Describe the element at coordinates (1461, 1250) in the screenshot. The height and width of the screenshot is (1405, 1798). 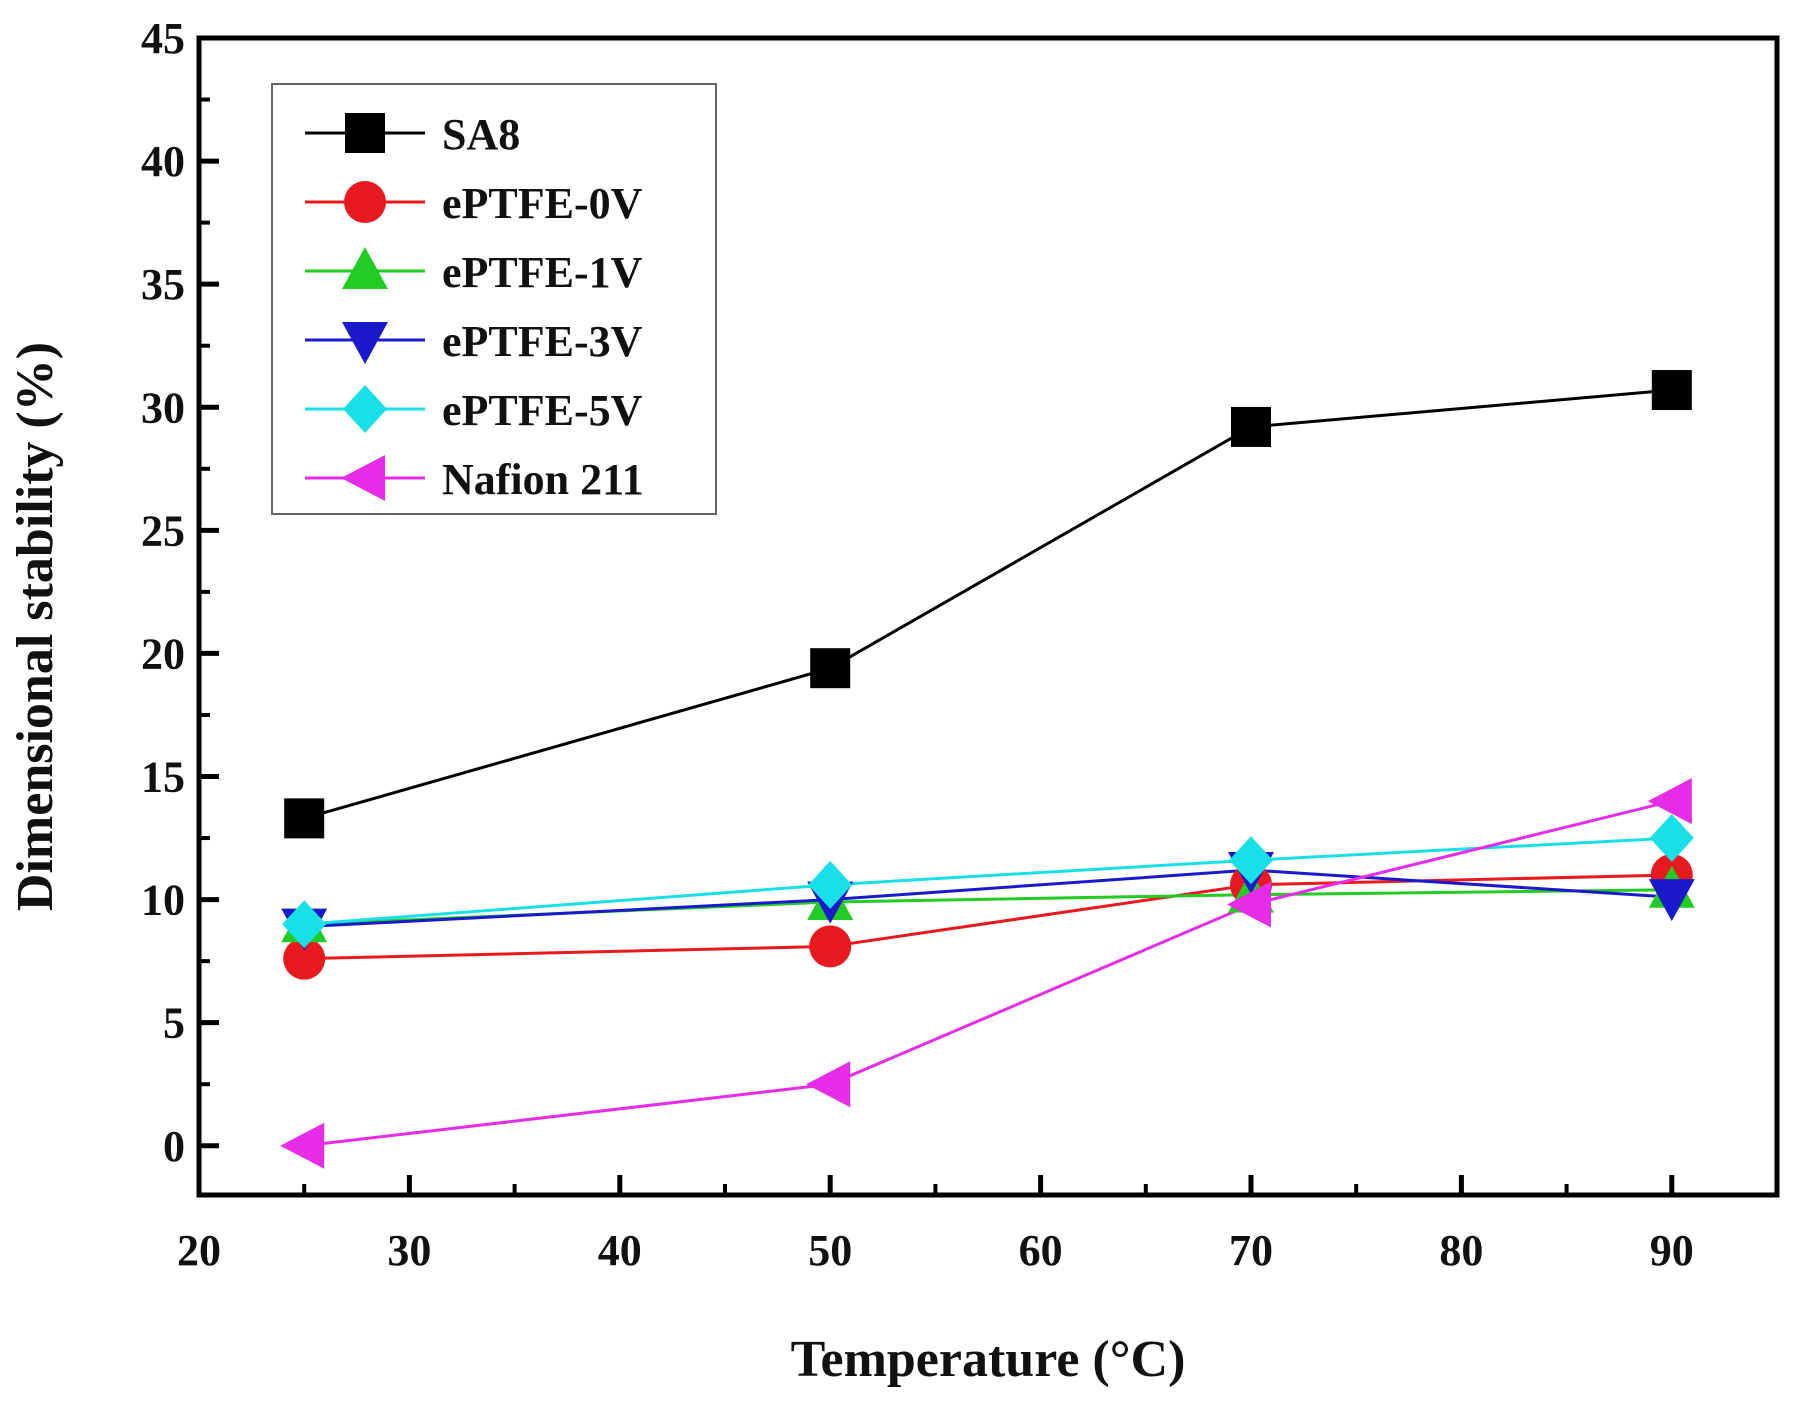
I see `x-tick-label: 80` at that location.